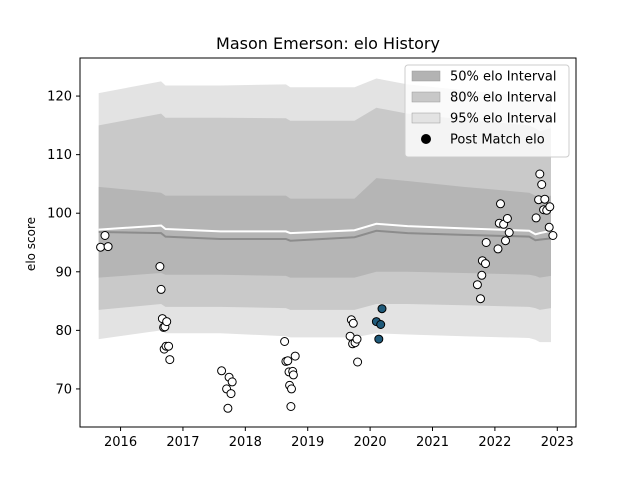 The height and width of the screenshot is (480, 640). Describe the element at coordinates (59, 214) in the screenshot. I see `y-tick-label: 100` at that location.